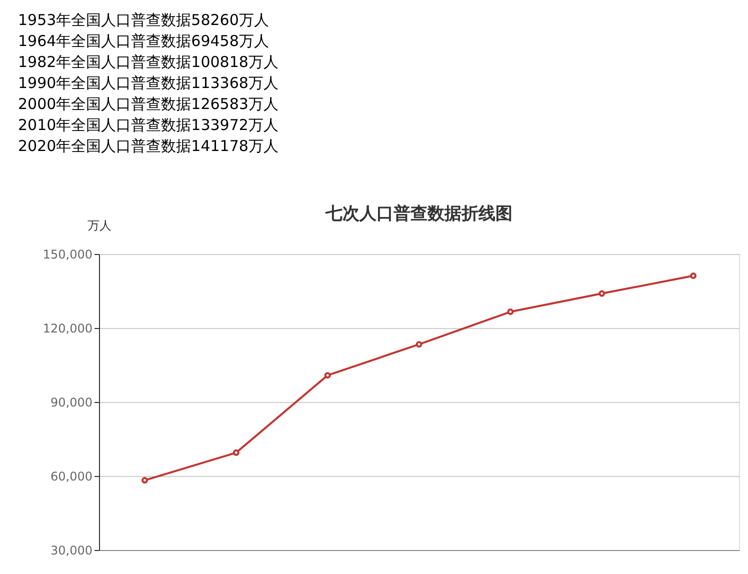 This screenshot has height=574, width=748. What do you see at coordinates (148, 62) in the screenshot?
I see `text: 1982年全国人口普查数据100818万人` at bounding box center [148, 62].